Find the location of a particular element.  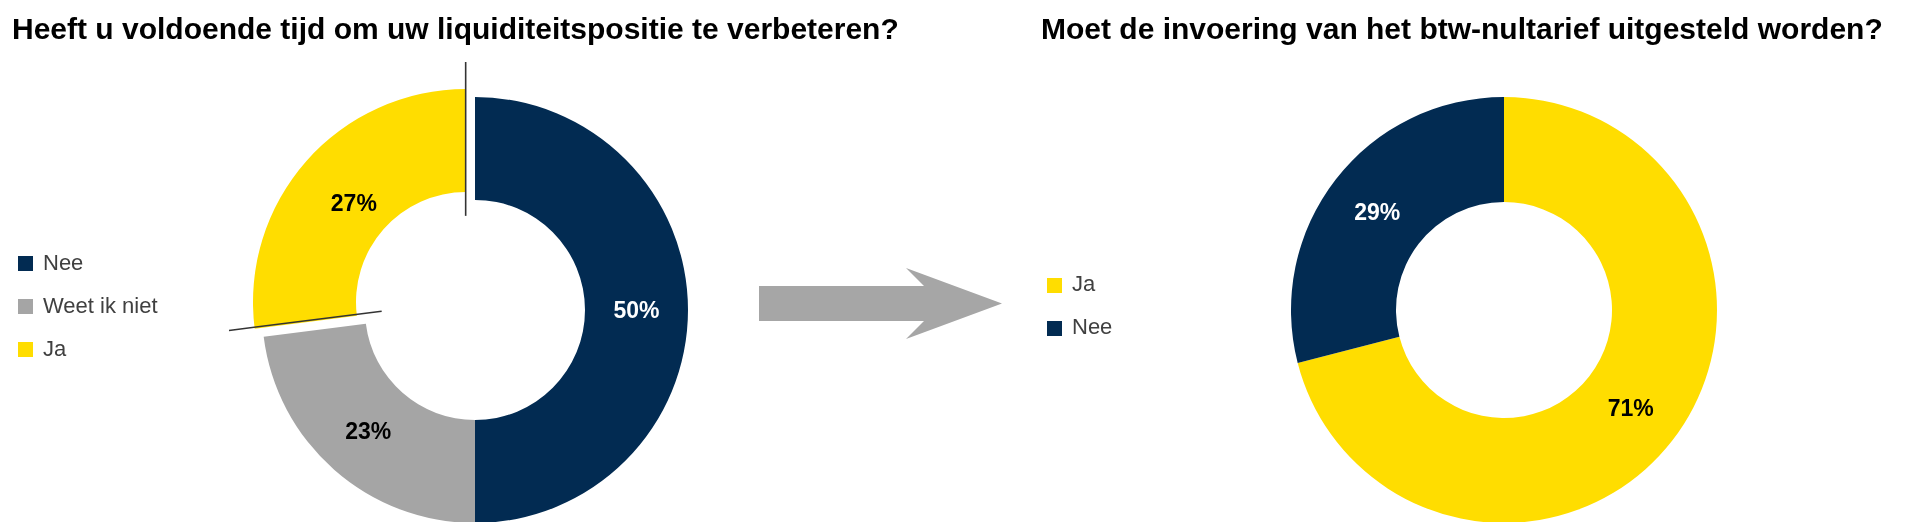

data-label: 27% is located at coordinates (353, 203).